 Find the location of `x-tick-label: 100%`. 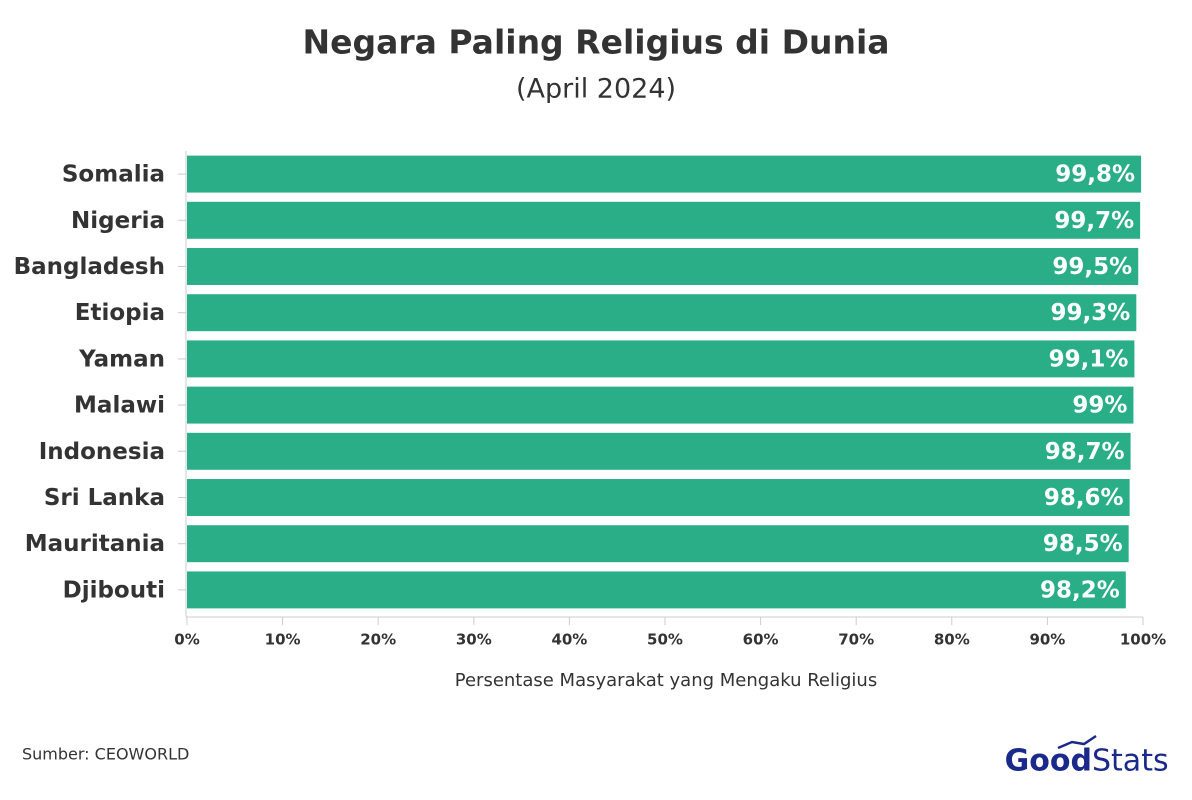

x-tick-label: 100% is located at coordinates (1143, 640).